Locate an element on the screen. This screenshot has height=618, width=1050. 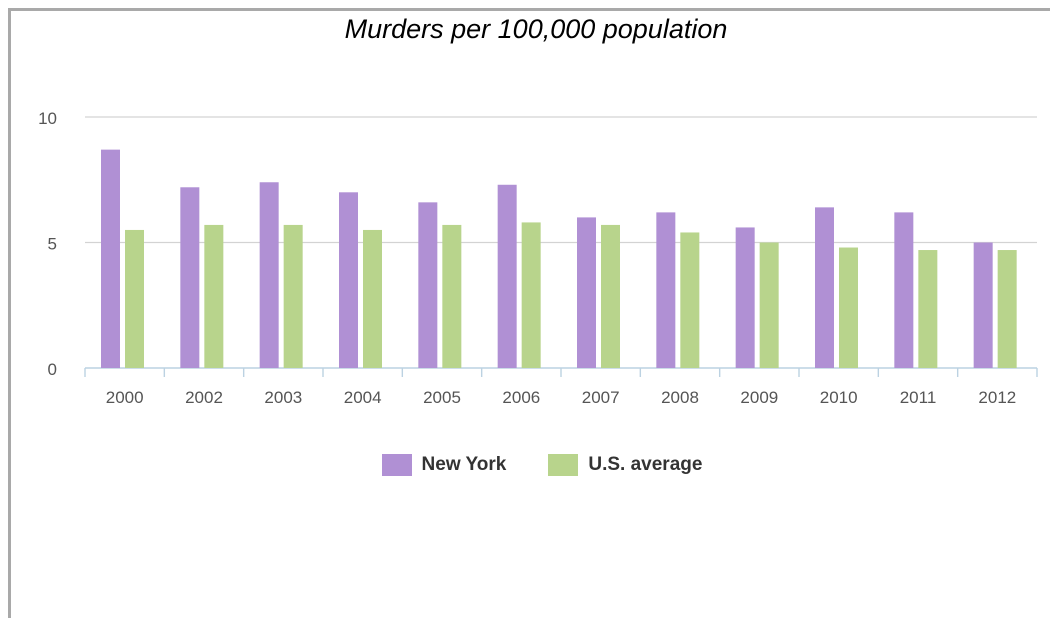
legend-item-new-york: New York is located at coordinates (444, 465).